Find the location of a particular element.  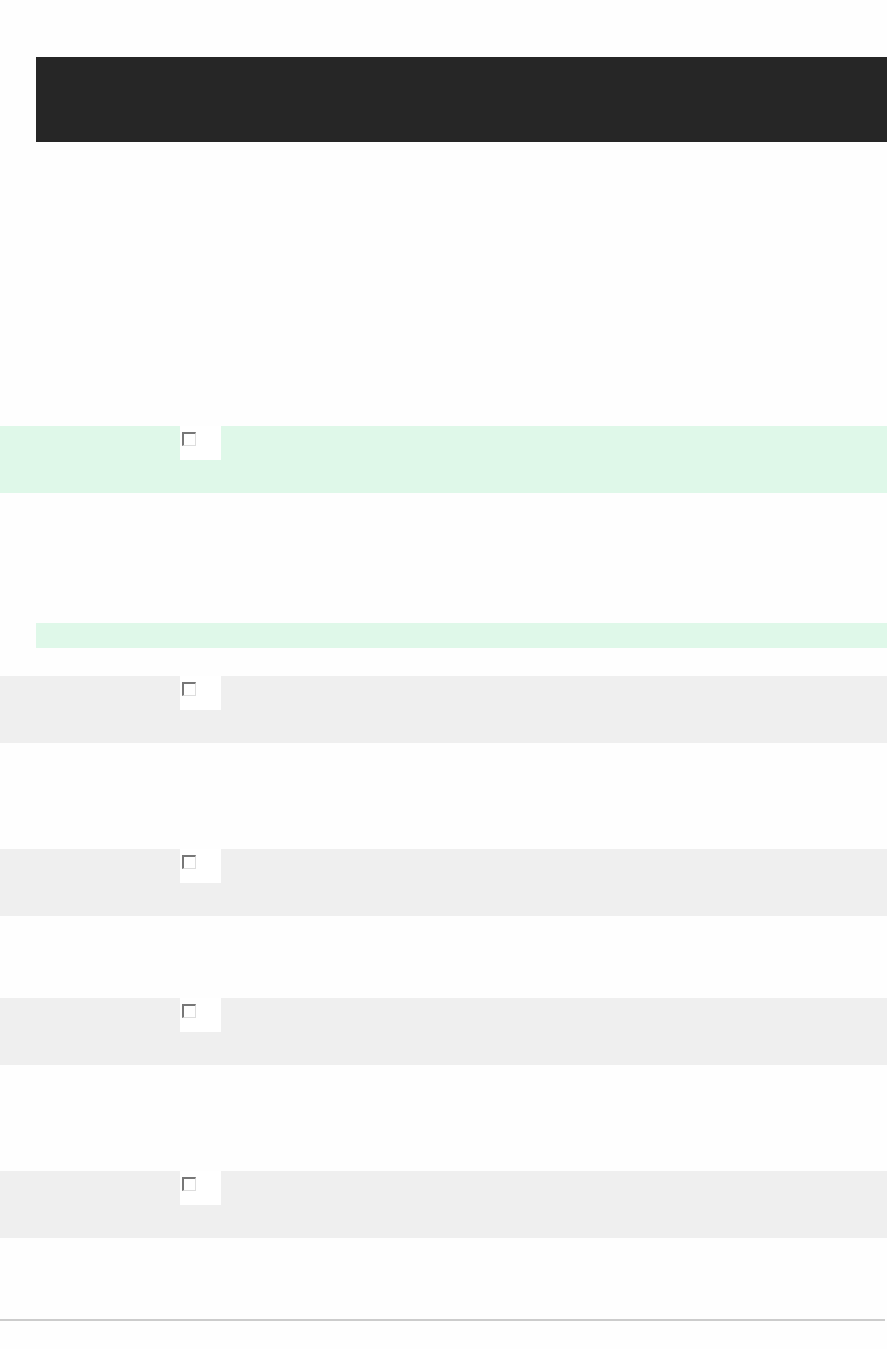

list-row-highlighted is located at coordinates (443, 459).